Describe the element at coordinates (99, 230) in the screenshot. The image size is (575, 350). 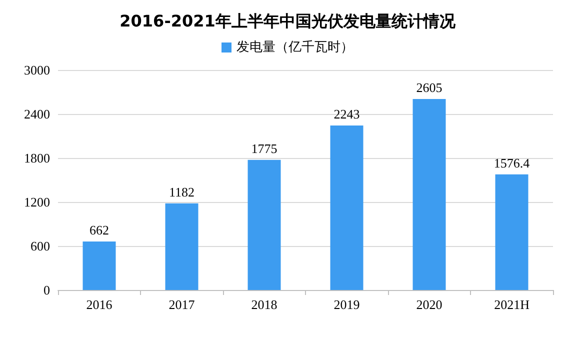
I see `data-label: 662` at that location.